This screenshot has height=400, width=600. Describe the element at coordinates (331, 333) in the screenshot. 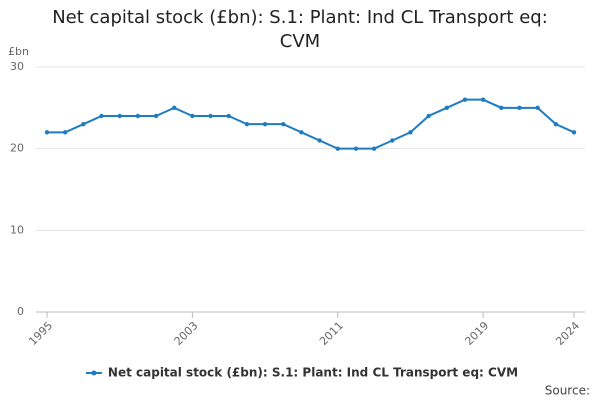

I see `x-tick-label: 2011` at that location.